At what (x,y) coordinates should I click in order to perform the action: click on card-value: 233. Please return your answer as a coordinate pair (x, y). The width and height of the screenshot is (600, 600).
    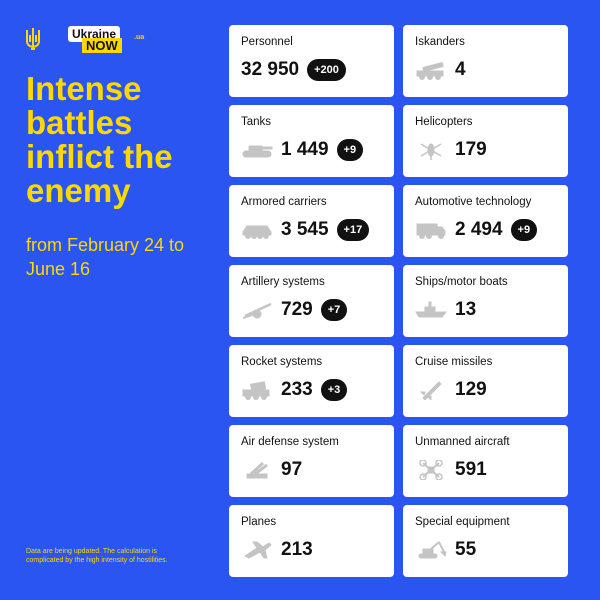
    Looking at the image, I should click on (297, 389).